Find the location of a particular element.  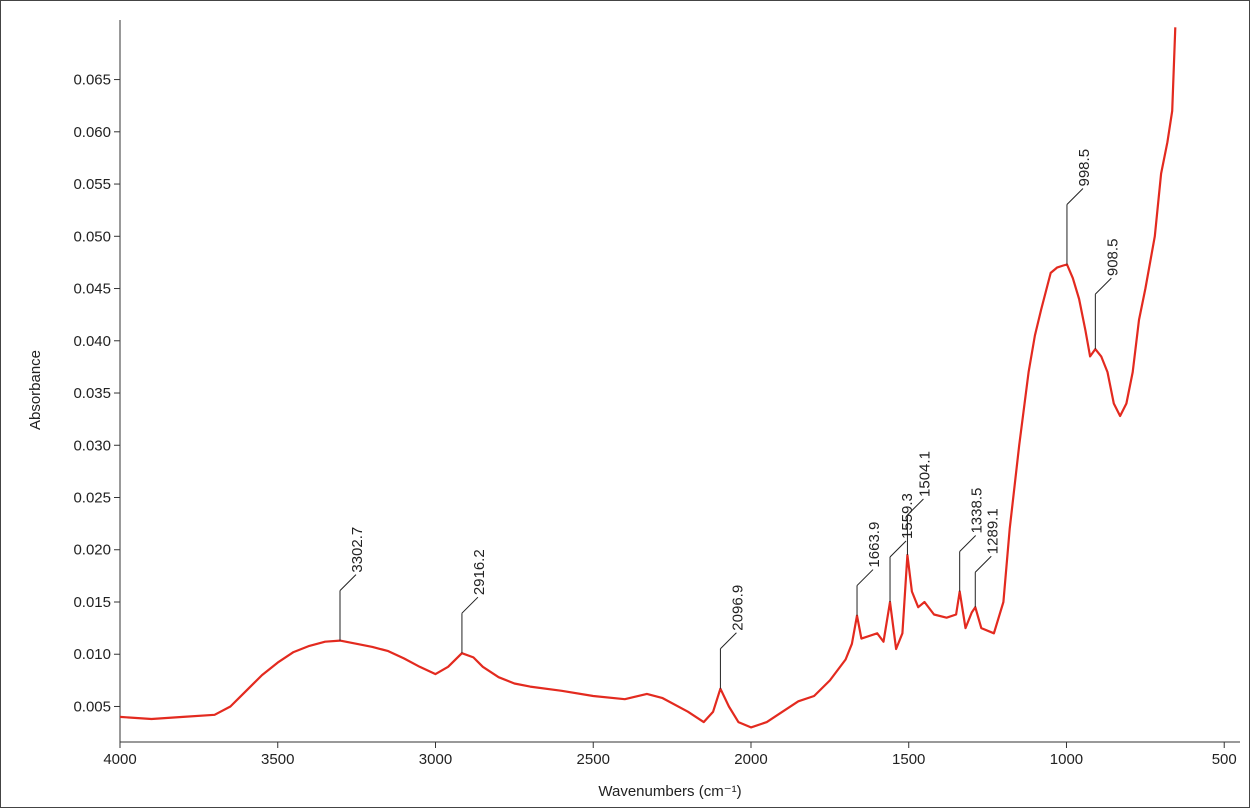

x-tick-label: 2500 is located at coordinates (593, 759).